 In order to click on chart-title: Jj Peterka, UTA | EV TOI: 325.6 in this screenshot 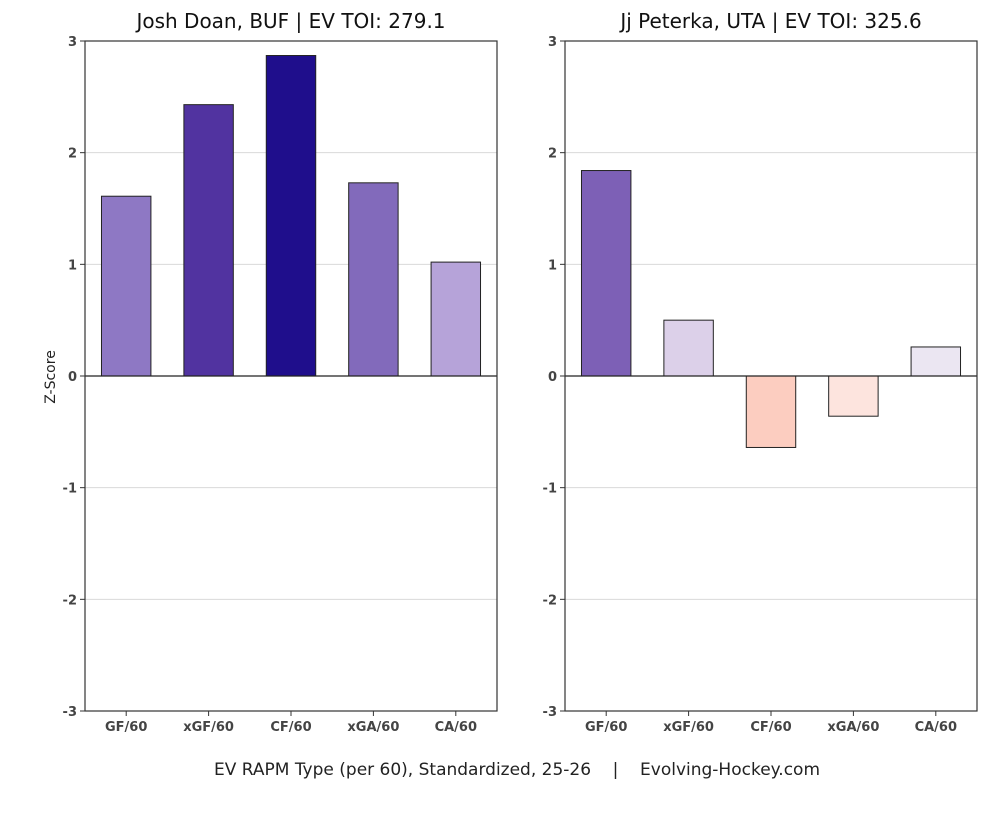, I will do `click(769, 21)`.